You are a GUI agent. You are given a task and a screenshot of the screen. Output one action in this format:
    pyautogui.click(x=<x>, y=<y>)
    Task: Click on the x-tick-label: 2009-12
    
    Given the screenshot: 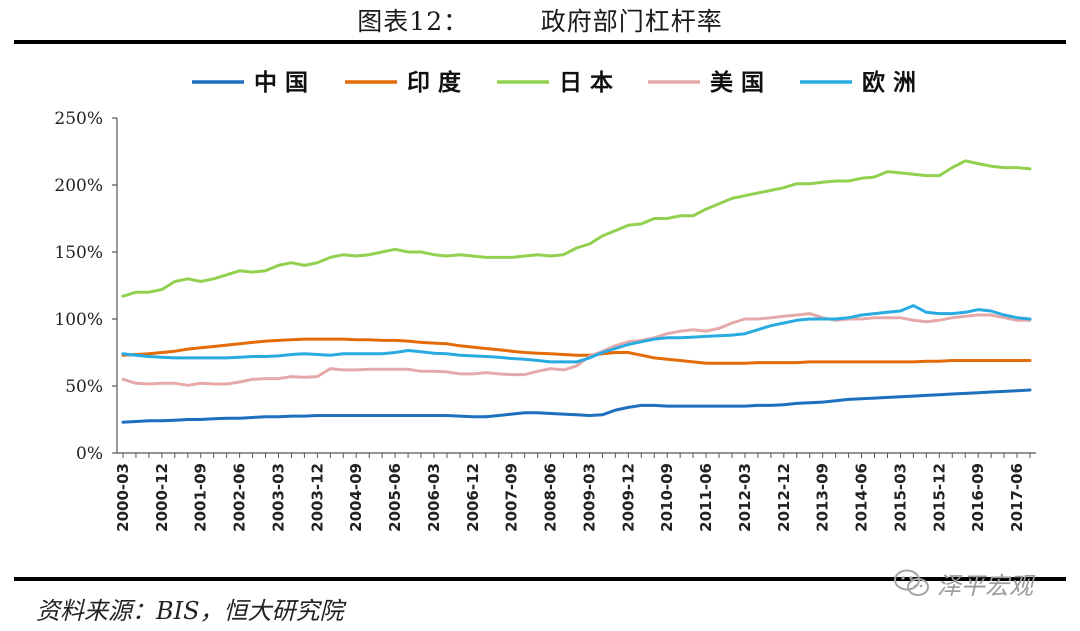 What is the action you would take?
    pyautogui.click(x=628, y=497)
    